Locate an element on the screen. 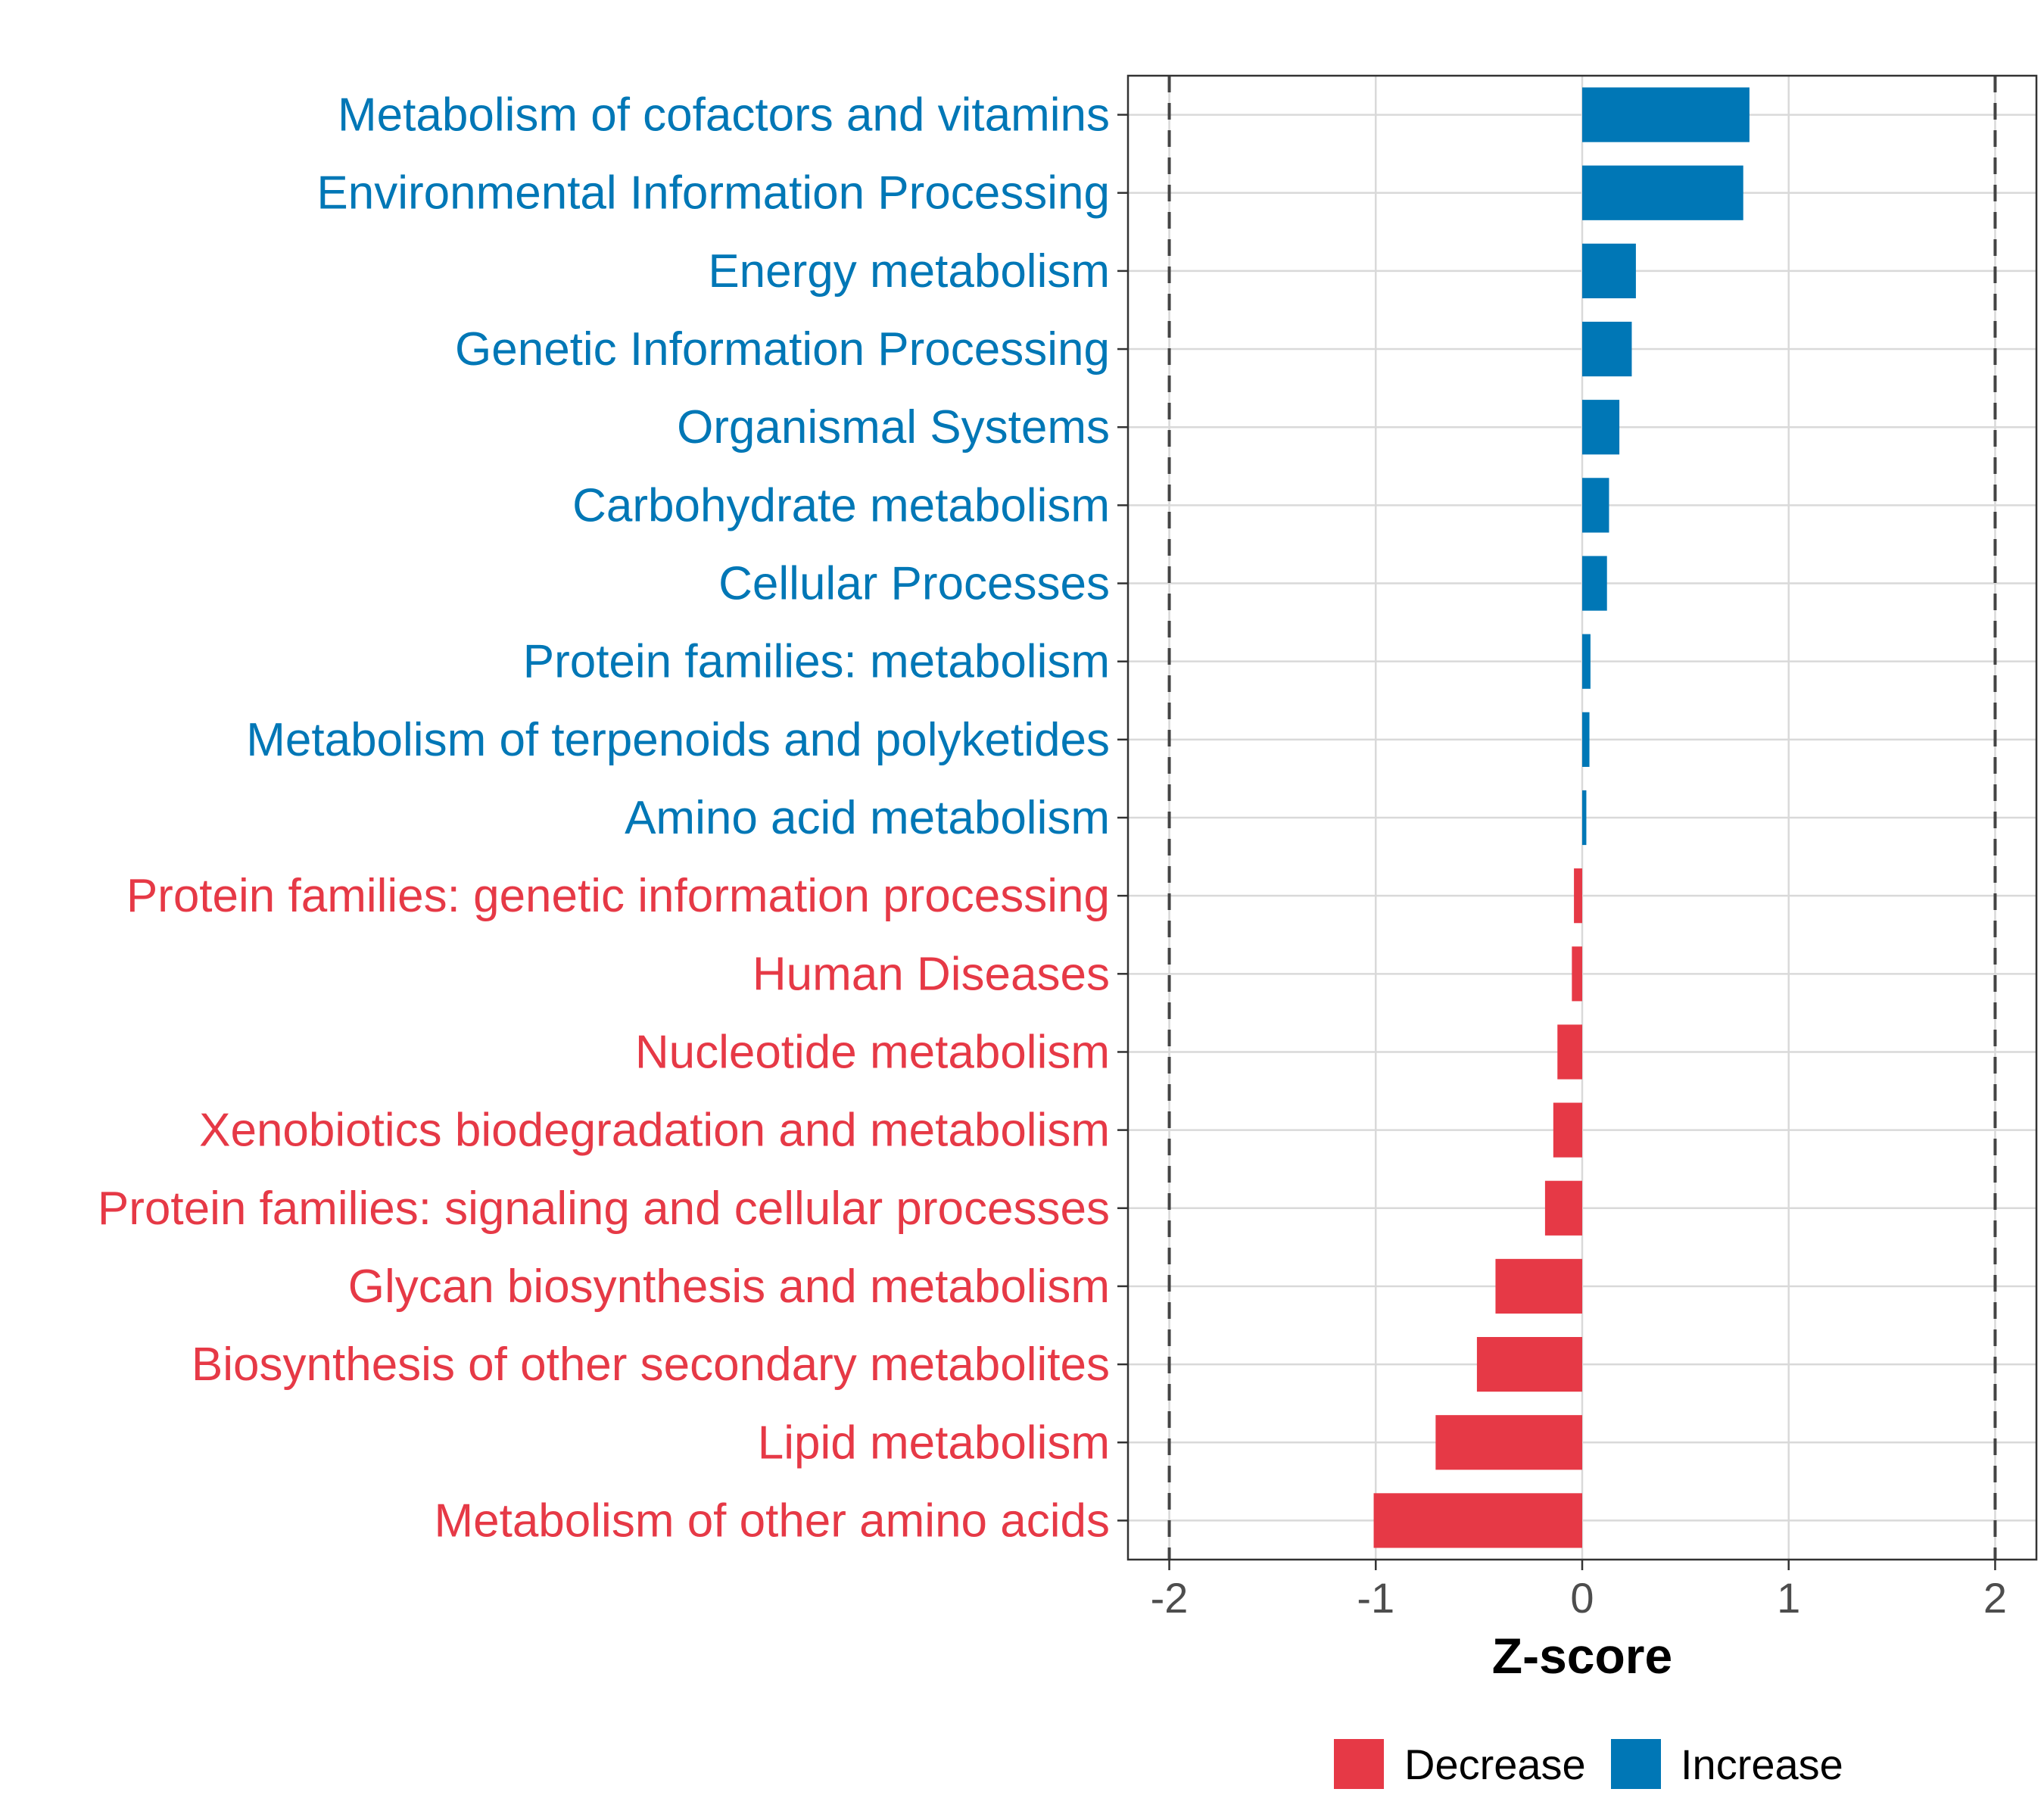  legend-swatch-increase is located at coordinates (1636, 1764).